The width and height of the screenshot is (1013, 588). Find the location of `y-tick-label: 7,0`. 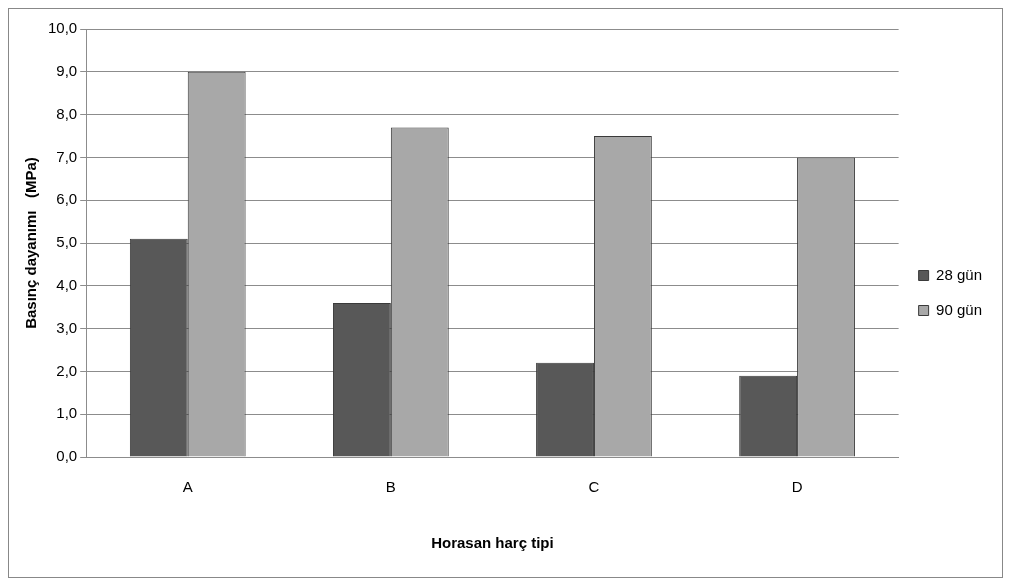

y-tick-label: 7,0 is located at coordinates (67, 156).